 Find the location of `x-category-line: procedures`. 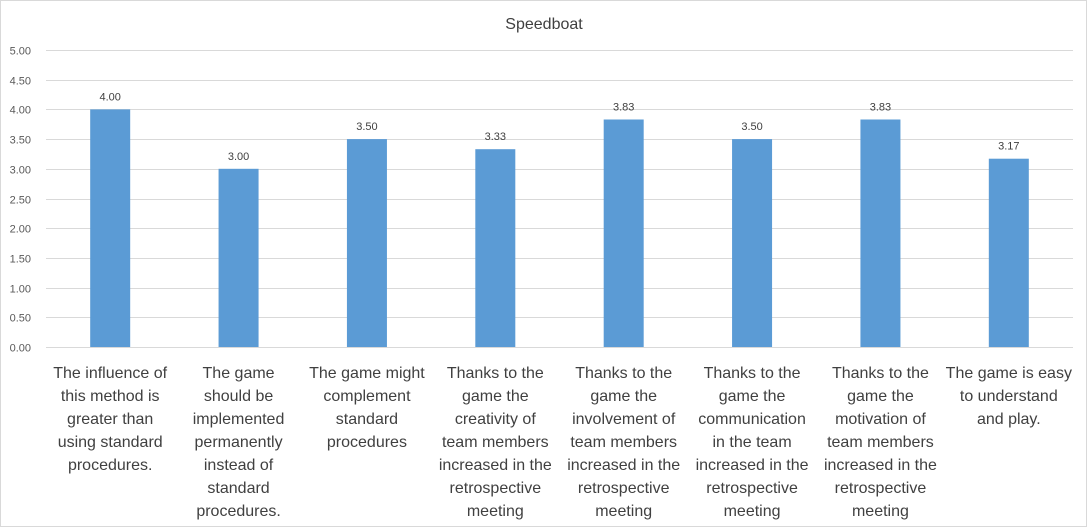

x-category-line: procedures is located at coordinates (367, 442).